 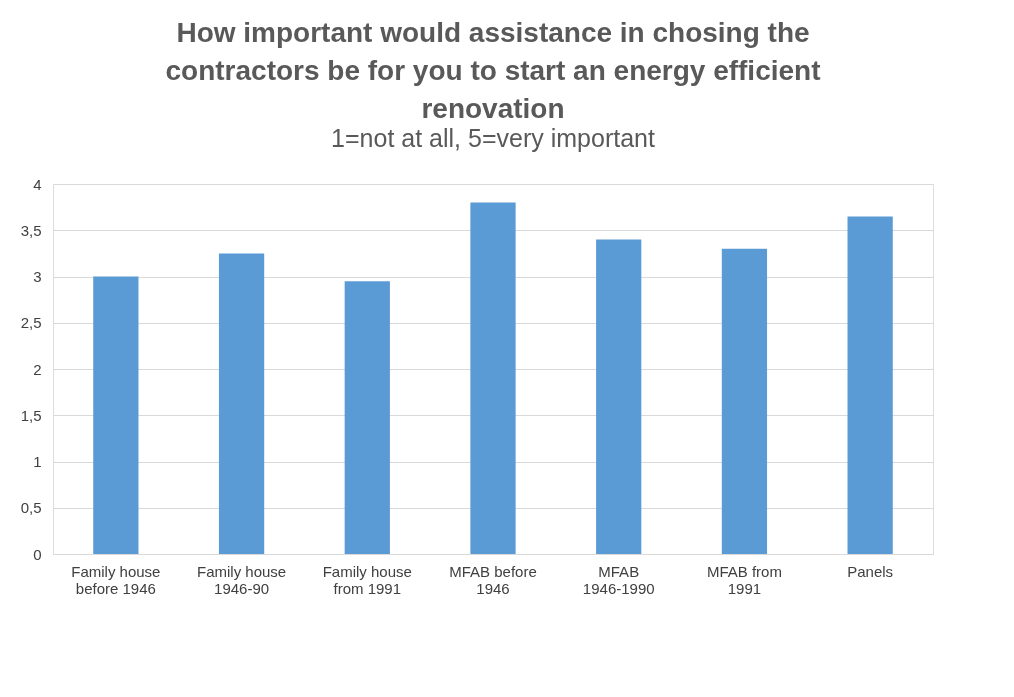 I want to click on x-tick-label: MFAB before 1946, so click(x=493, y=579).